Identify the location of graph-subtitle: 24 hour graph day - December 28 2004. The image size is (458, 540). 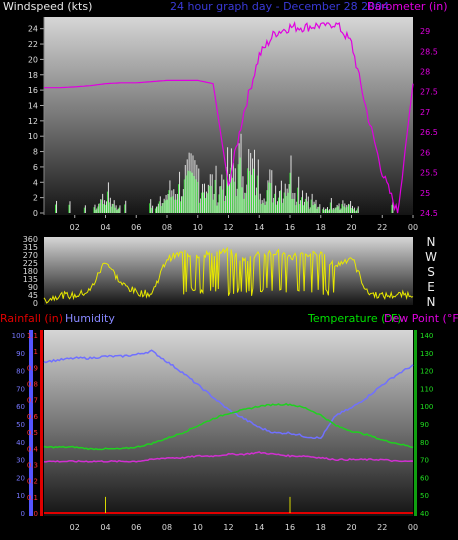
(280, 6).